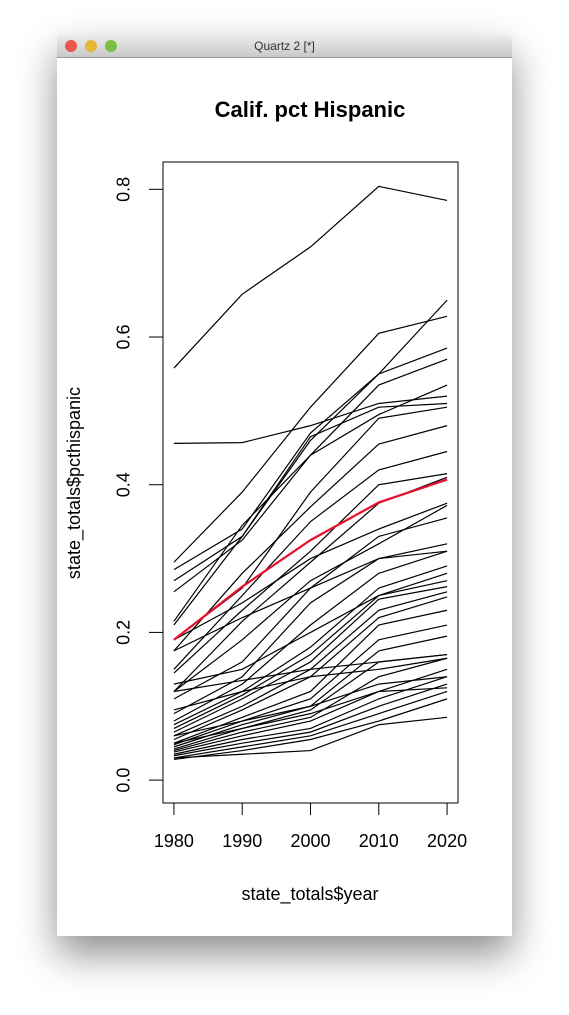 This screenshot has width=569, height=1015. I want to click on y-tick-label: 0.2, so click(124, 632).